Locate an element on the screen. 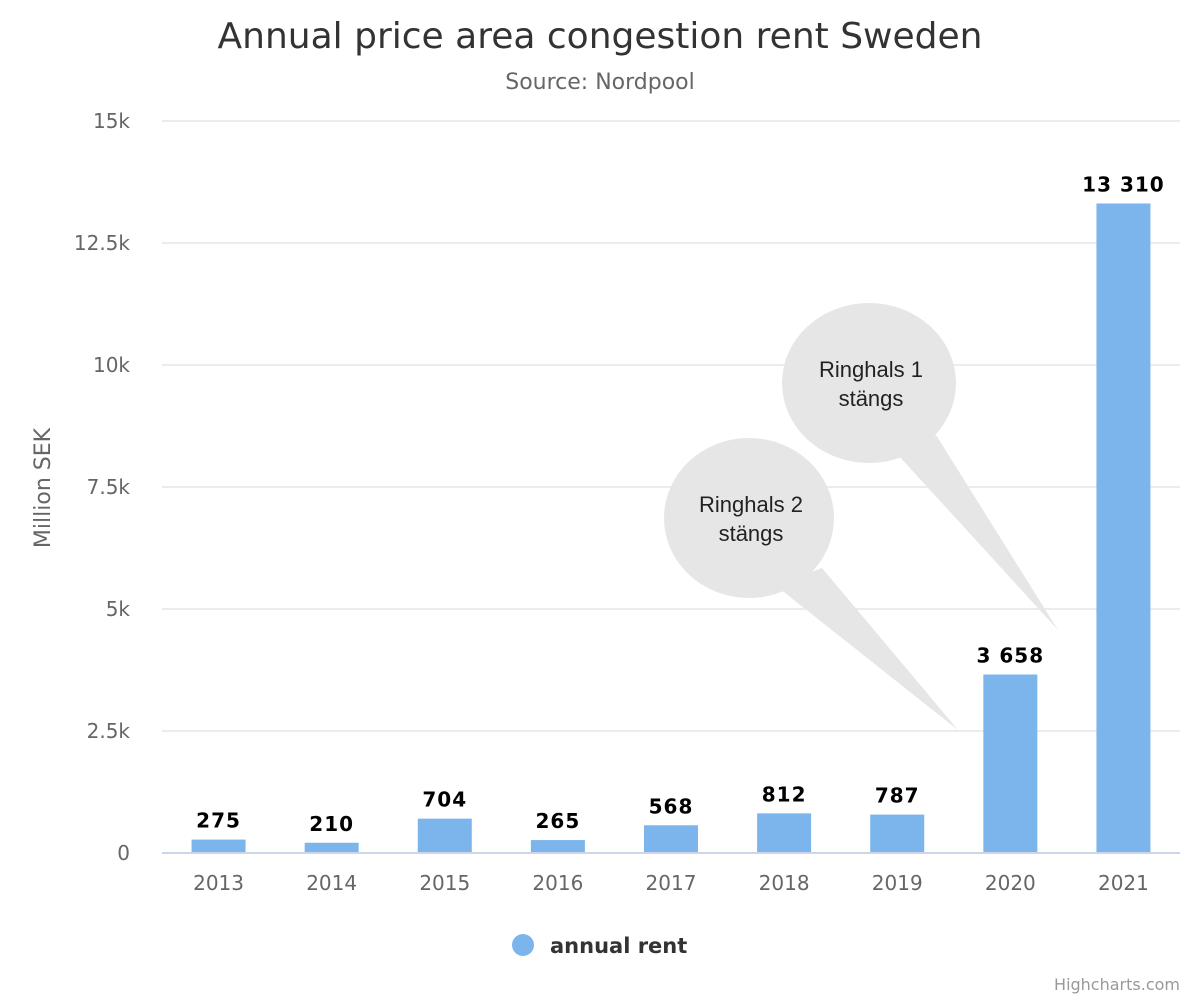  callout-text: Ringhals 2 is located at coordinates (751, 504).